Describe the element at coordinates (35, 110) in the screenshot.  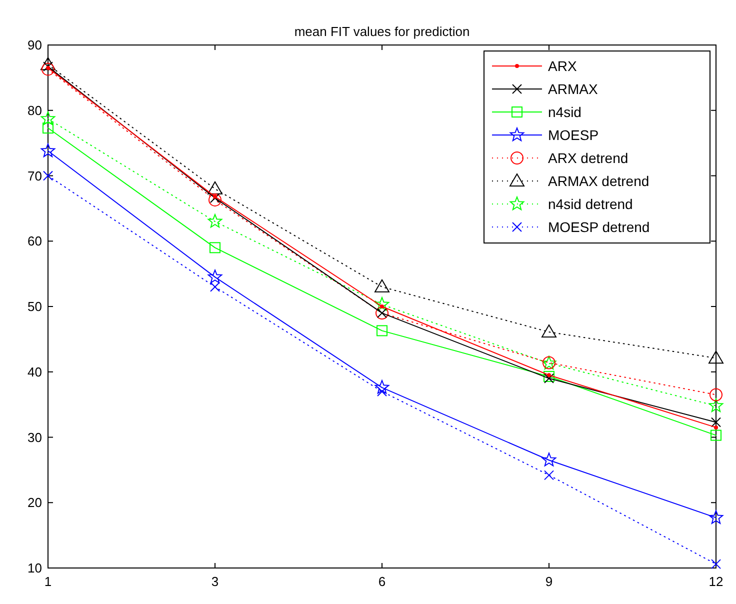
I see `y-tick-label: 80` at that location.